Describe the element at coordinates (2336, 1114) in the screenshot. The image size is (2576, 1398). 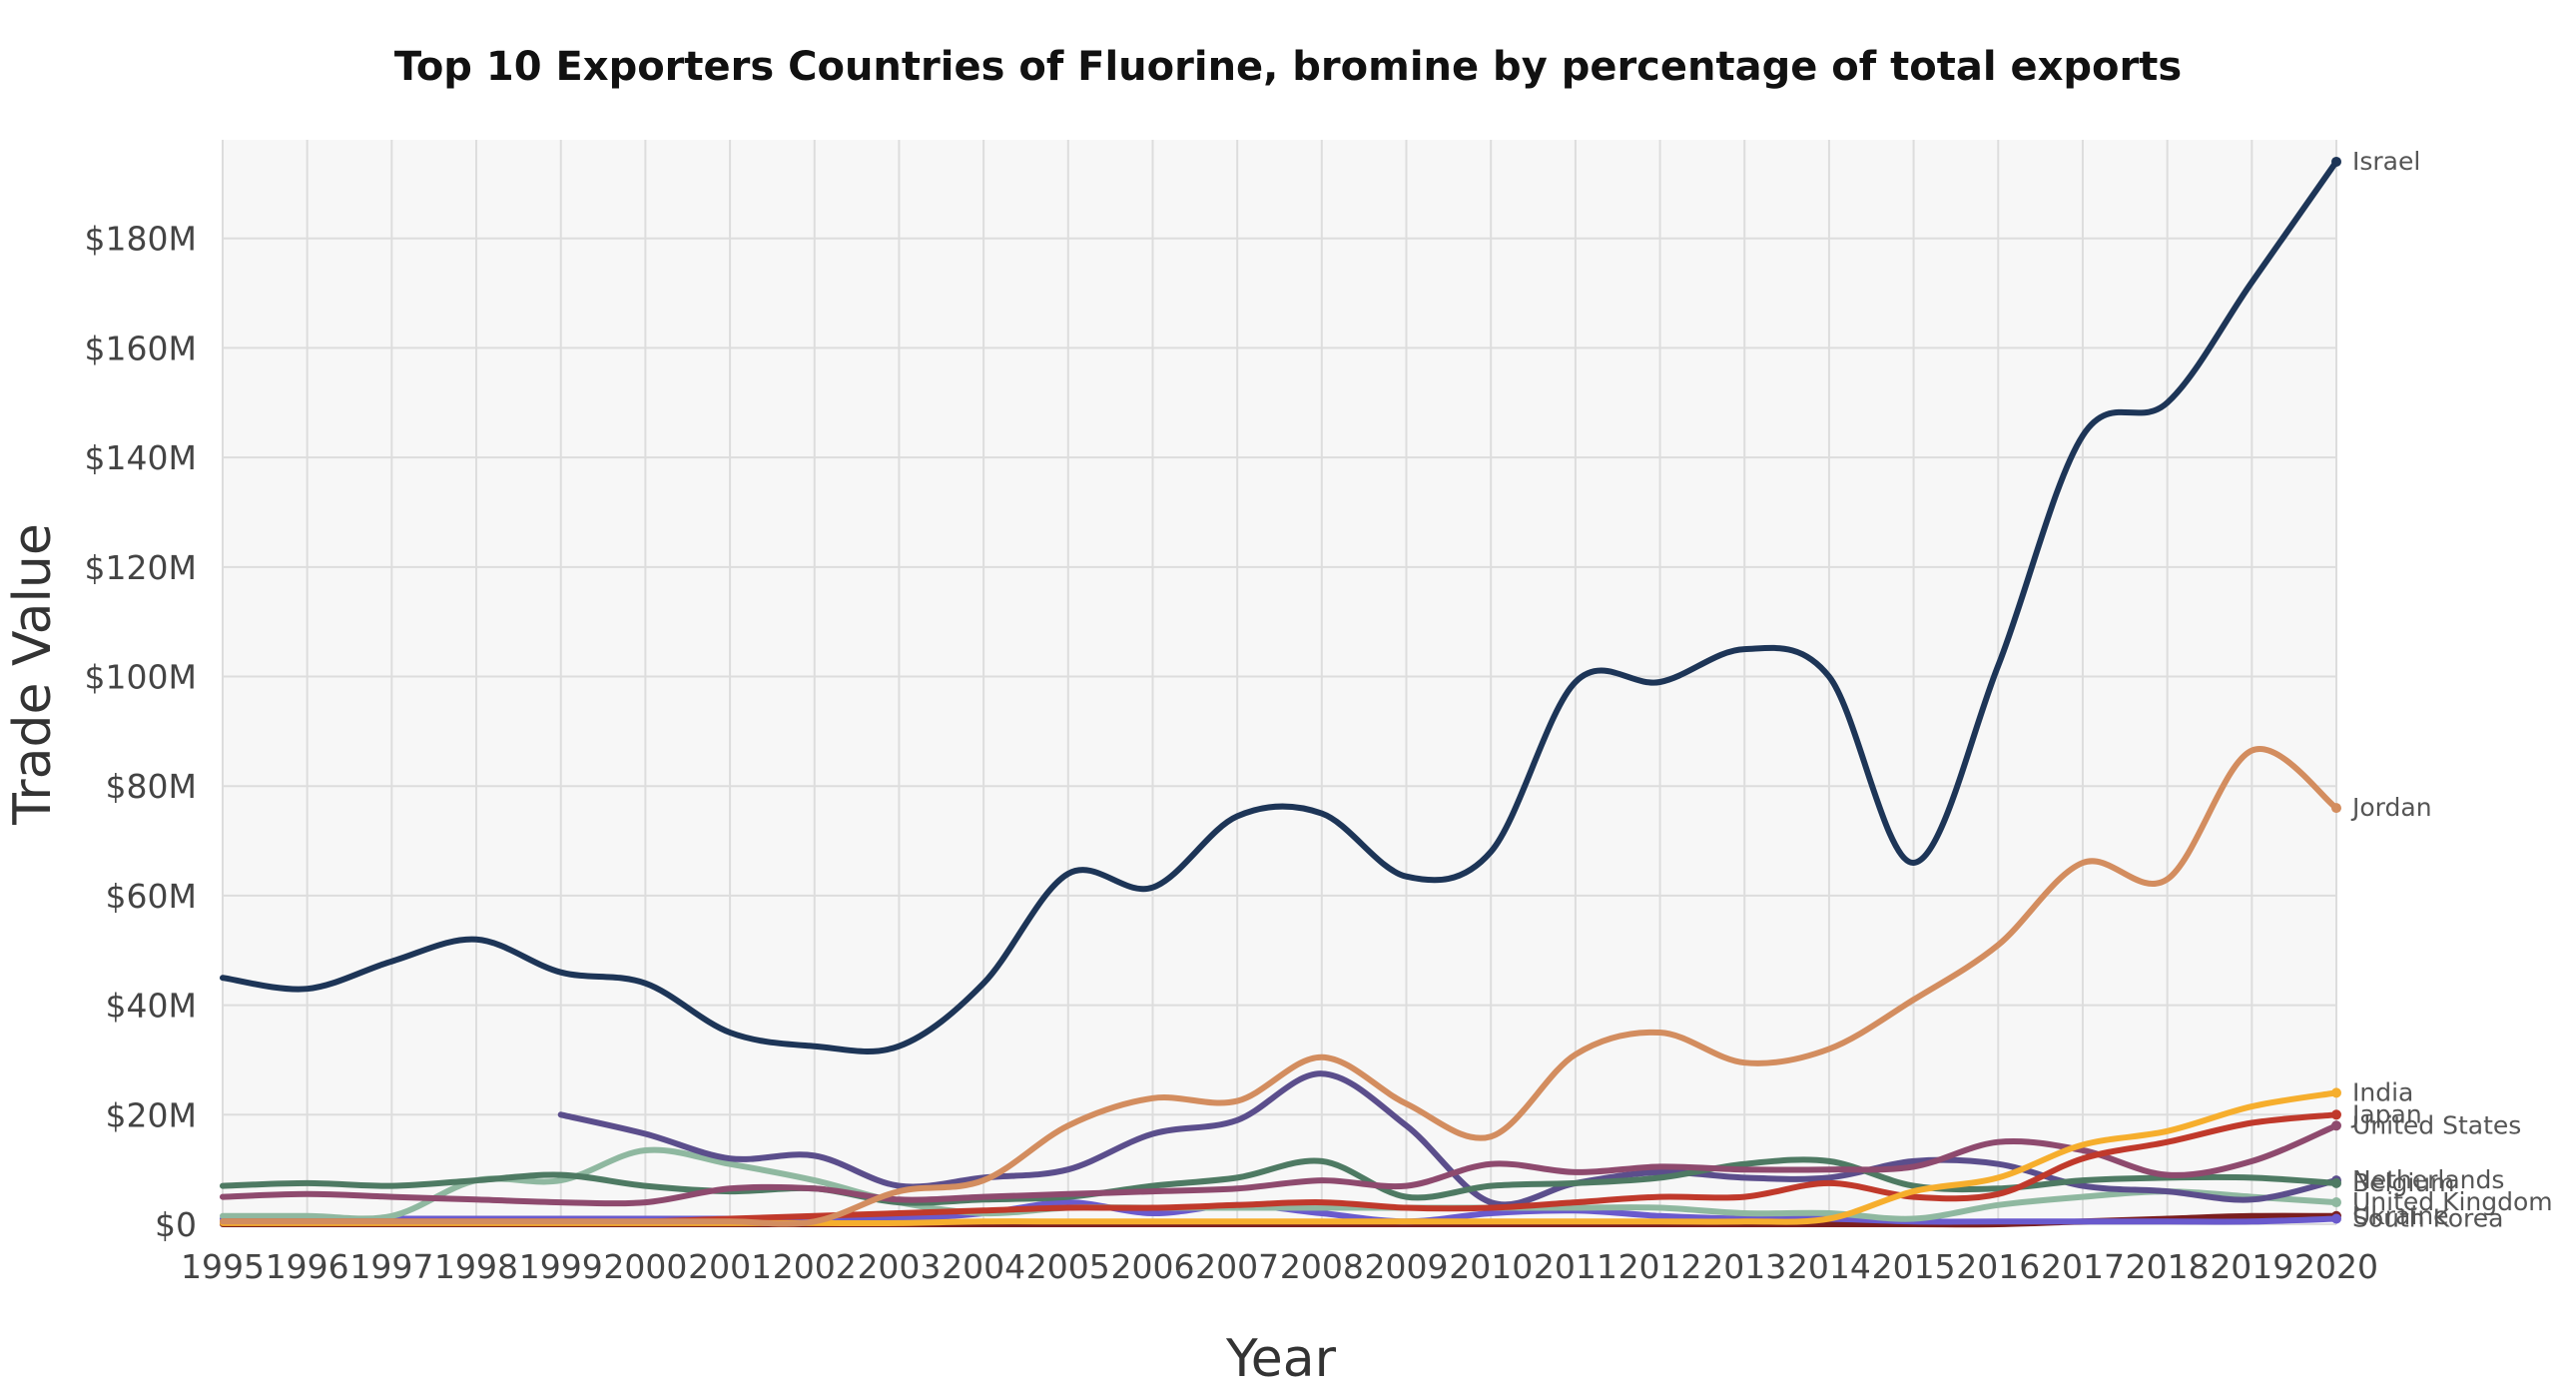
I see `series-endpoint-japan` at that location.